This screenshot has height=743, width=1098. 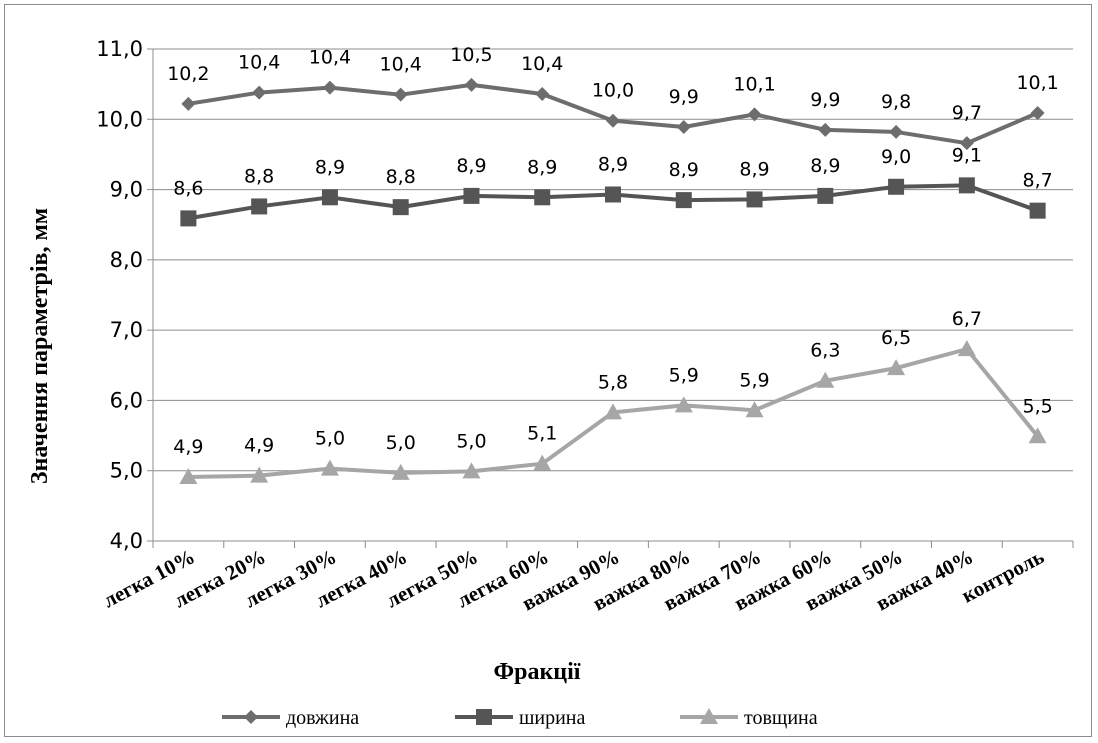 I want to click on y-tick-label: 5,0, so click(x=126, y=471).